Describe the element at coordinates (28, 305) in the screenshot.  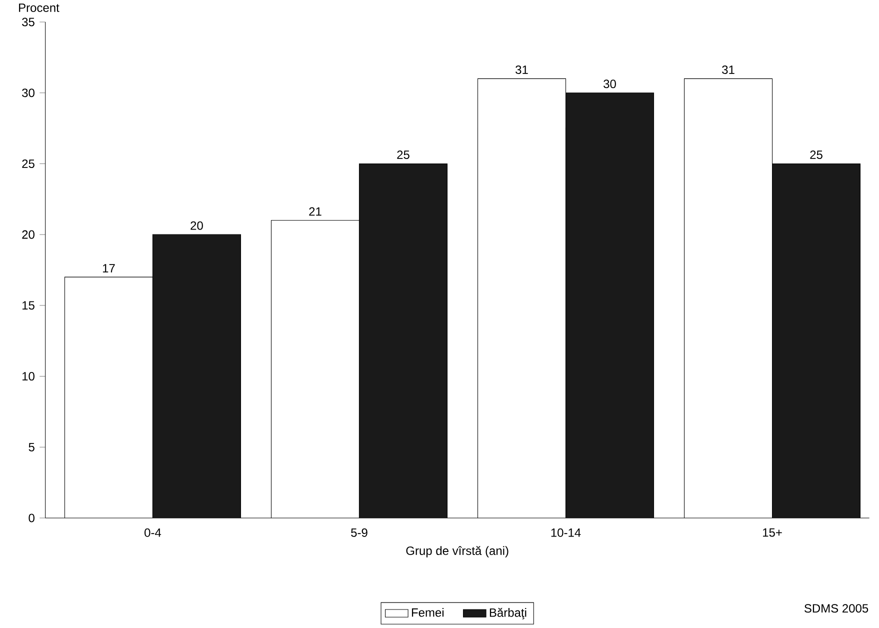
I see `y-tick-label: 15` at that location.